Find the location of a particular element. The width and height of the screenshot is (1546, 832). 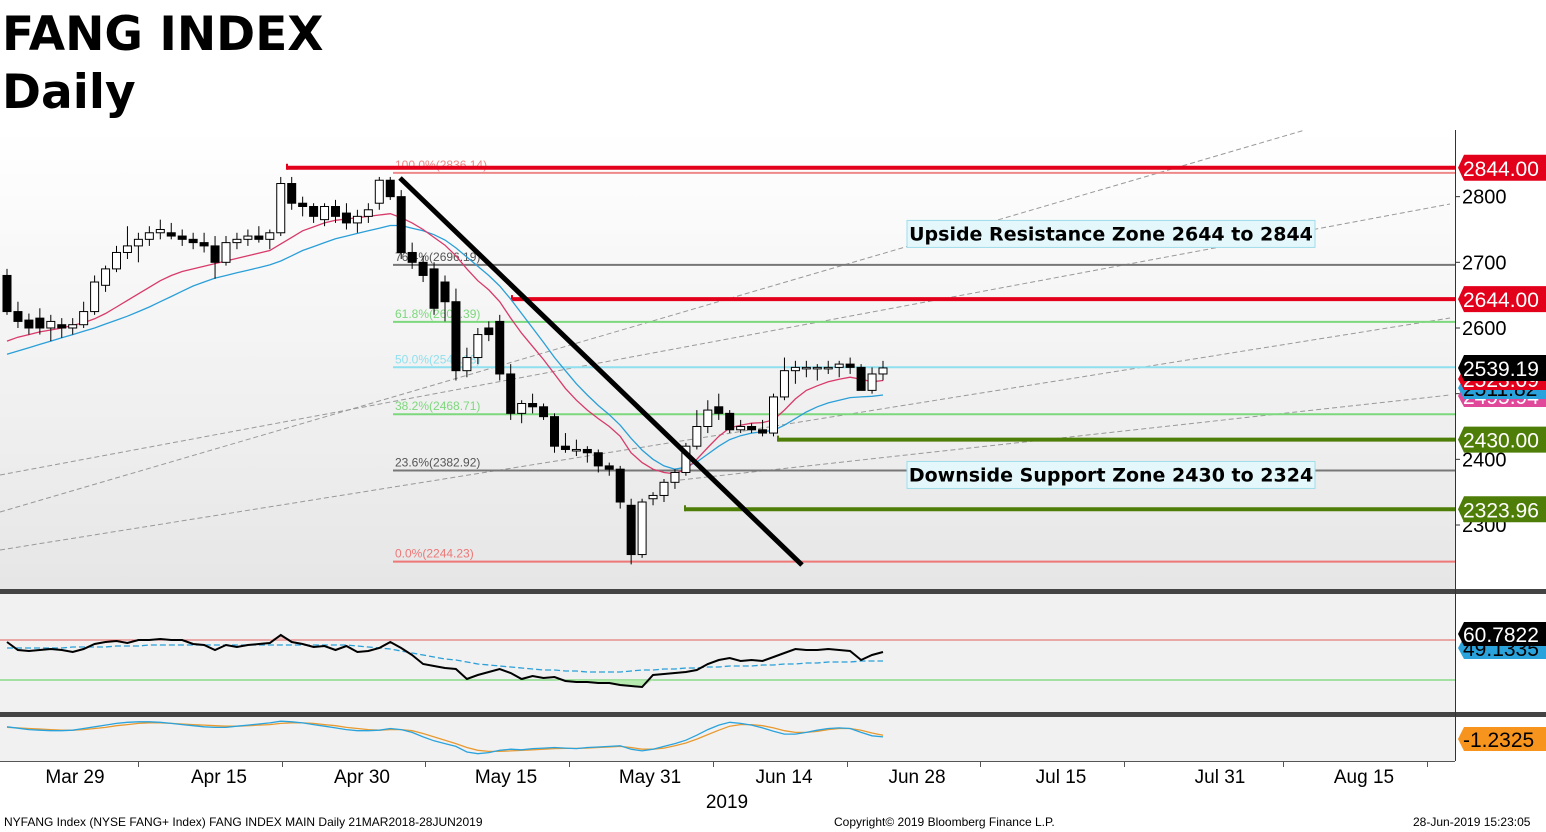

macd-line is located at coordinates (445, 737).